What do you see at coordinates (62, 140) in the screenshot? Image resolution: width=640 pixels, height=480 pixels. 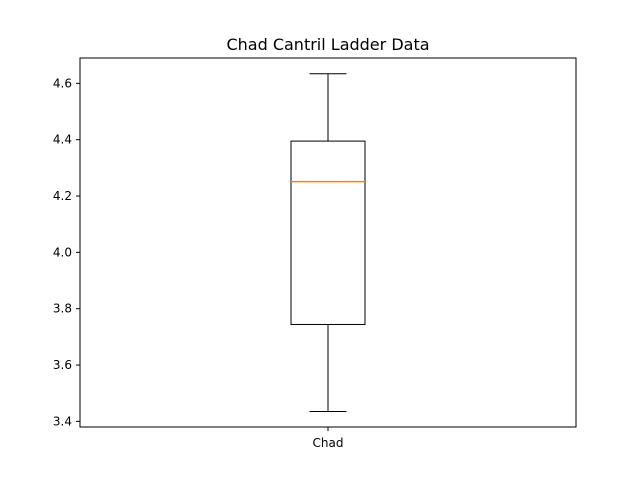 I see `y-tick-label: 4.4` at bounding box center [62, 140].